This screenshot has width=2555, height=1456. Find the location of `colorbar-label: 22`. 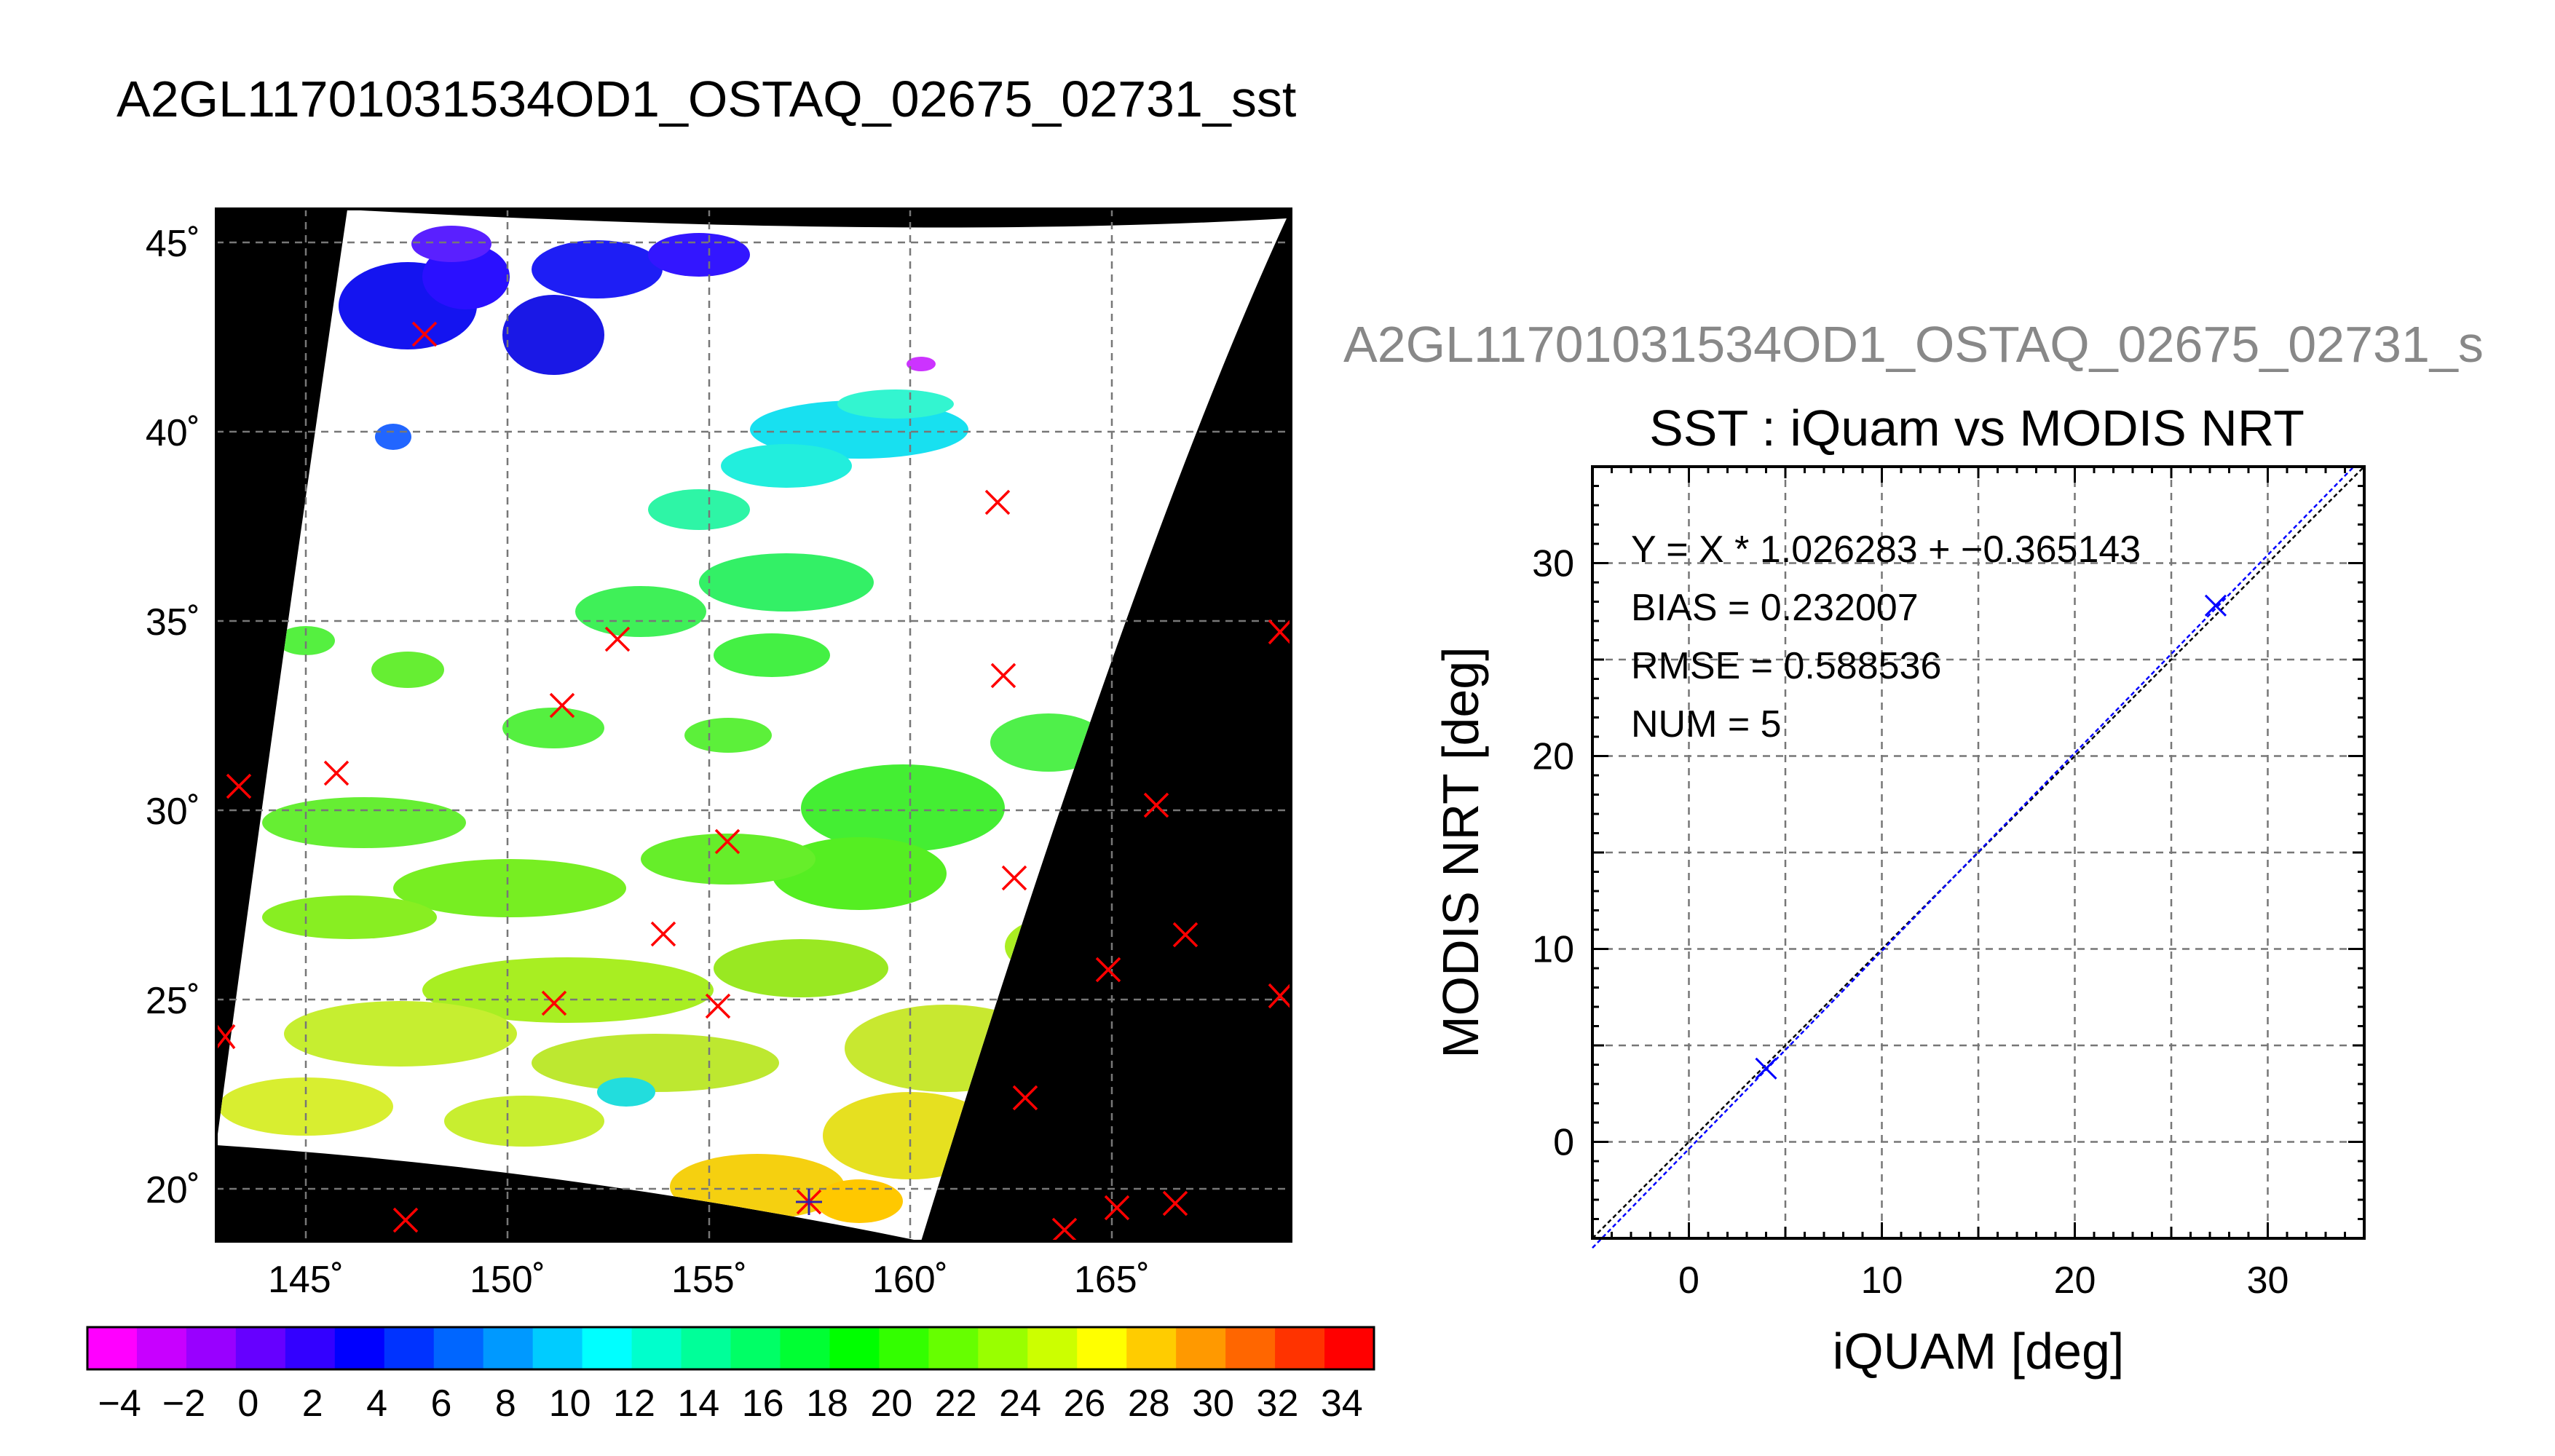

colorbar-label: 22 is located at coordinates (956, 1403).